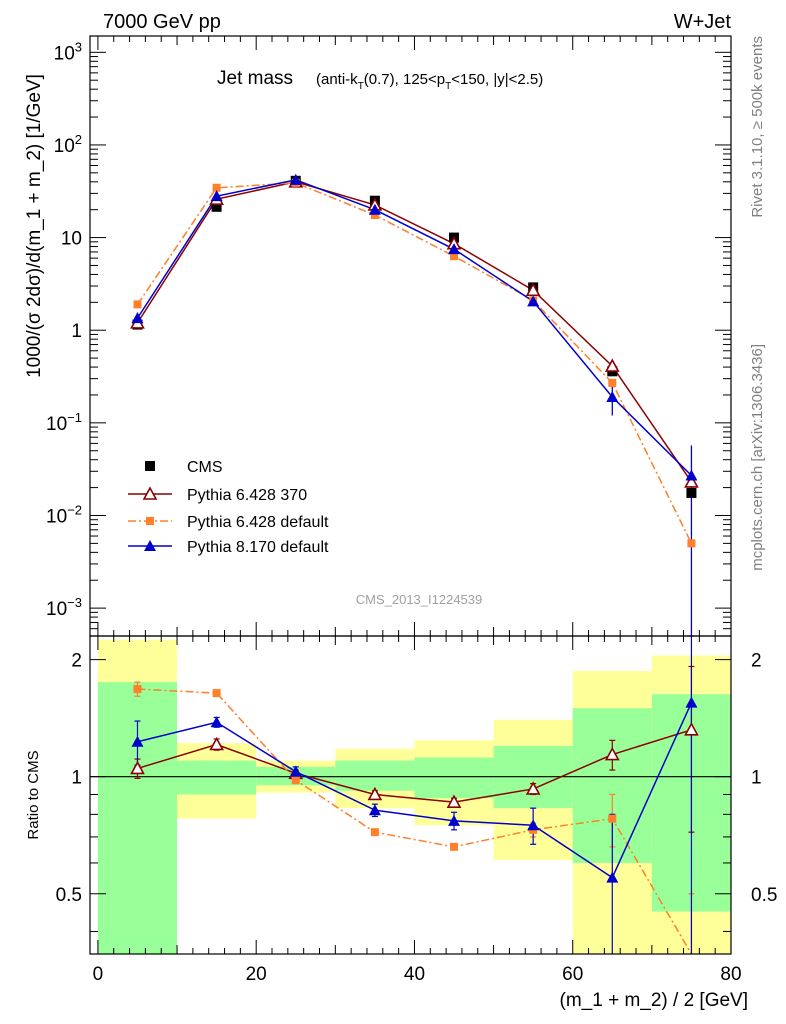  What do you see at coordinates (34, 226) in the screenshot?
I see `y-axis-label: 1000/(σ 2dσ)/d(m_1 + m_2) [1/GeV]` at bounding box center [34, 226].